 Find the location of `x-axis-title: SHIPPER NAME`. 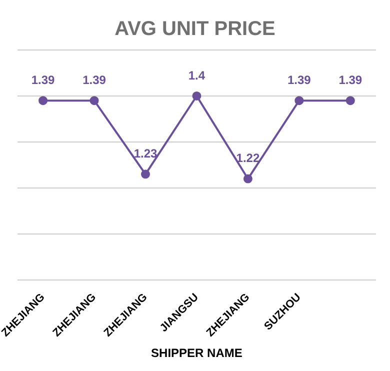

x-axis-title: SHIPPER NAME is located at coordinates (196, 353).